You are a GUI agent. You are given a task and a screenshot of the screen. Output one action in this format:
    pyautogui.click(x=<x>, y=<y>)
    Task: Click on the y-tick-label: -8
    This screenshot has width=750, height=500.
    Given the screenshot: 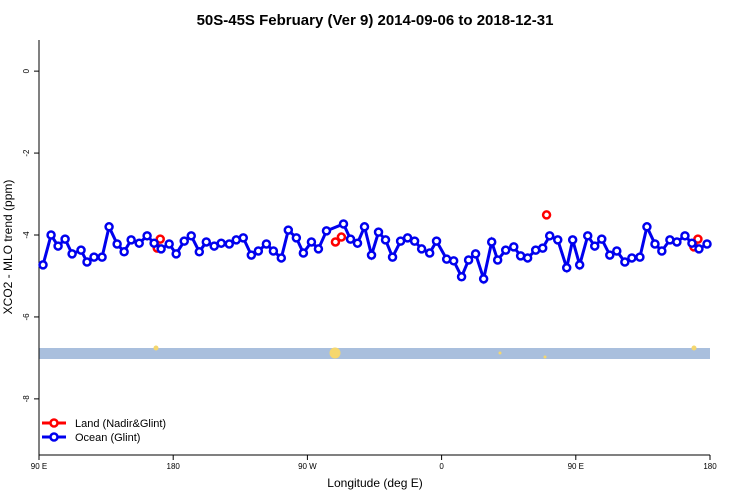 What is the action you would take?
    pyautogui.click(x=26, y=399)
    